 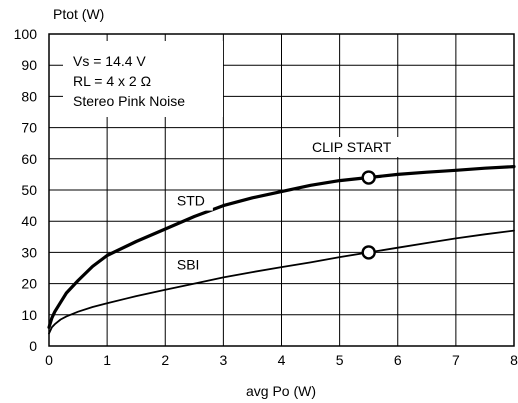 I want to click on condition-vs: Vs = 14.4 V, so click(x=109, y=61).